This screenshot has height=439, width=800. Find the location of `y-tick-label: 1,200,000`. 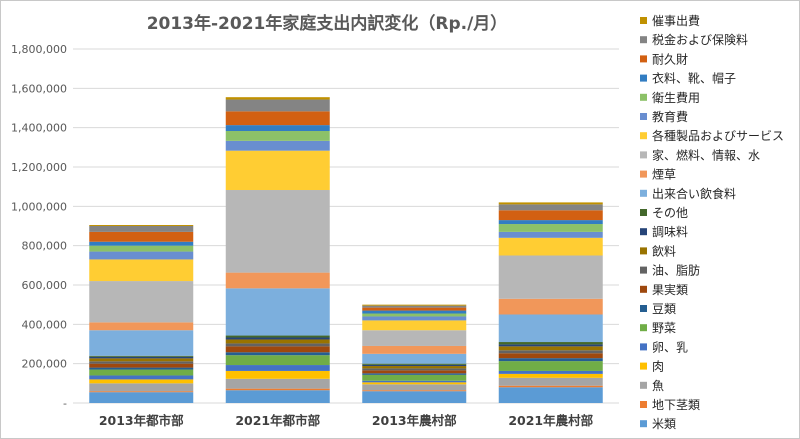

y-tick-label: 1,200,000 is located at coordinates (39, 167).